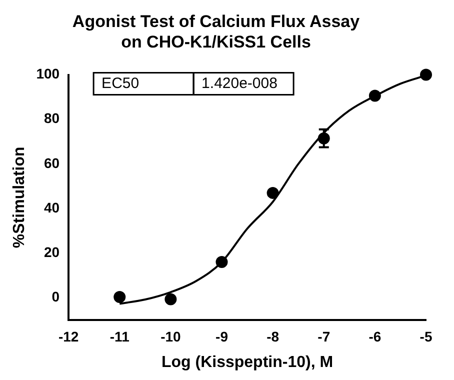 The image size is (454, 380). What do you see at coordinates (273, 336) in the screenshot?
I see `x-tick-label: -8` at bounding box center [273, 336].